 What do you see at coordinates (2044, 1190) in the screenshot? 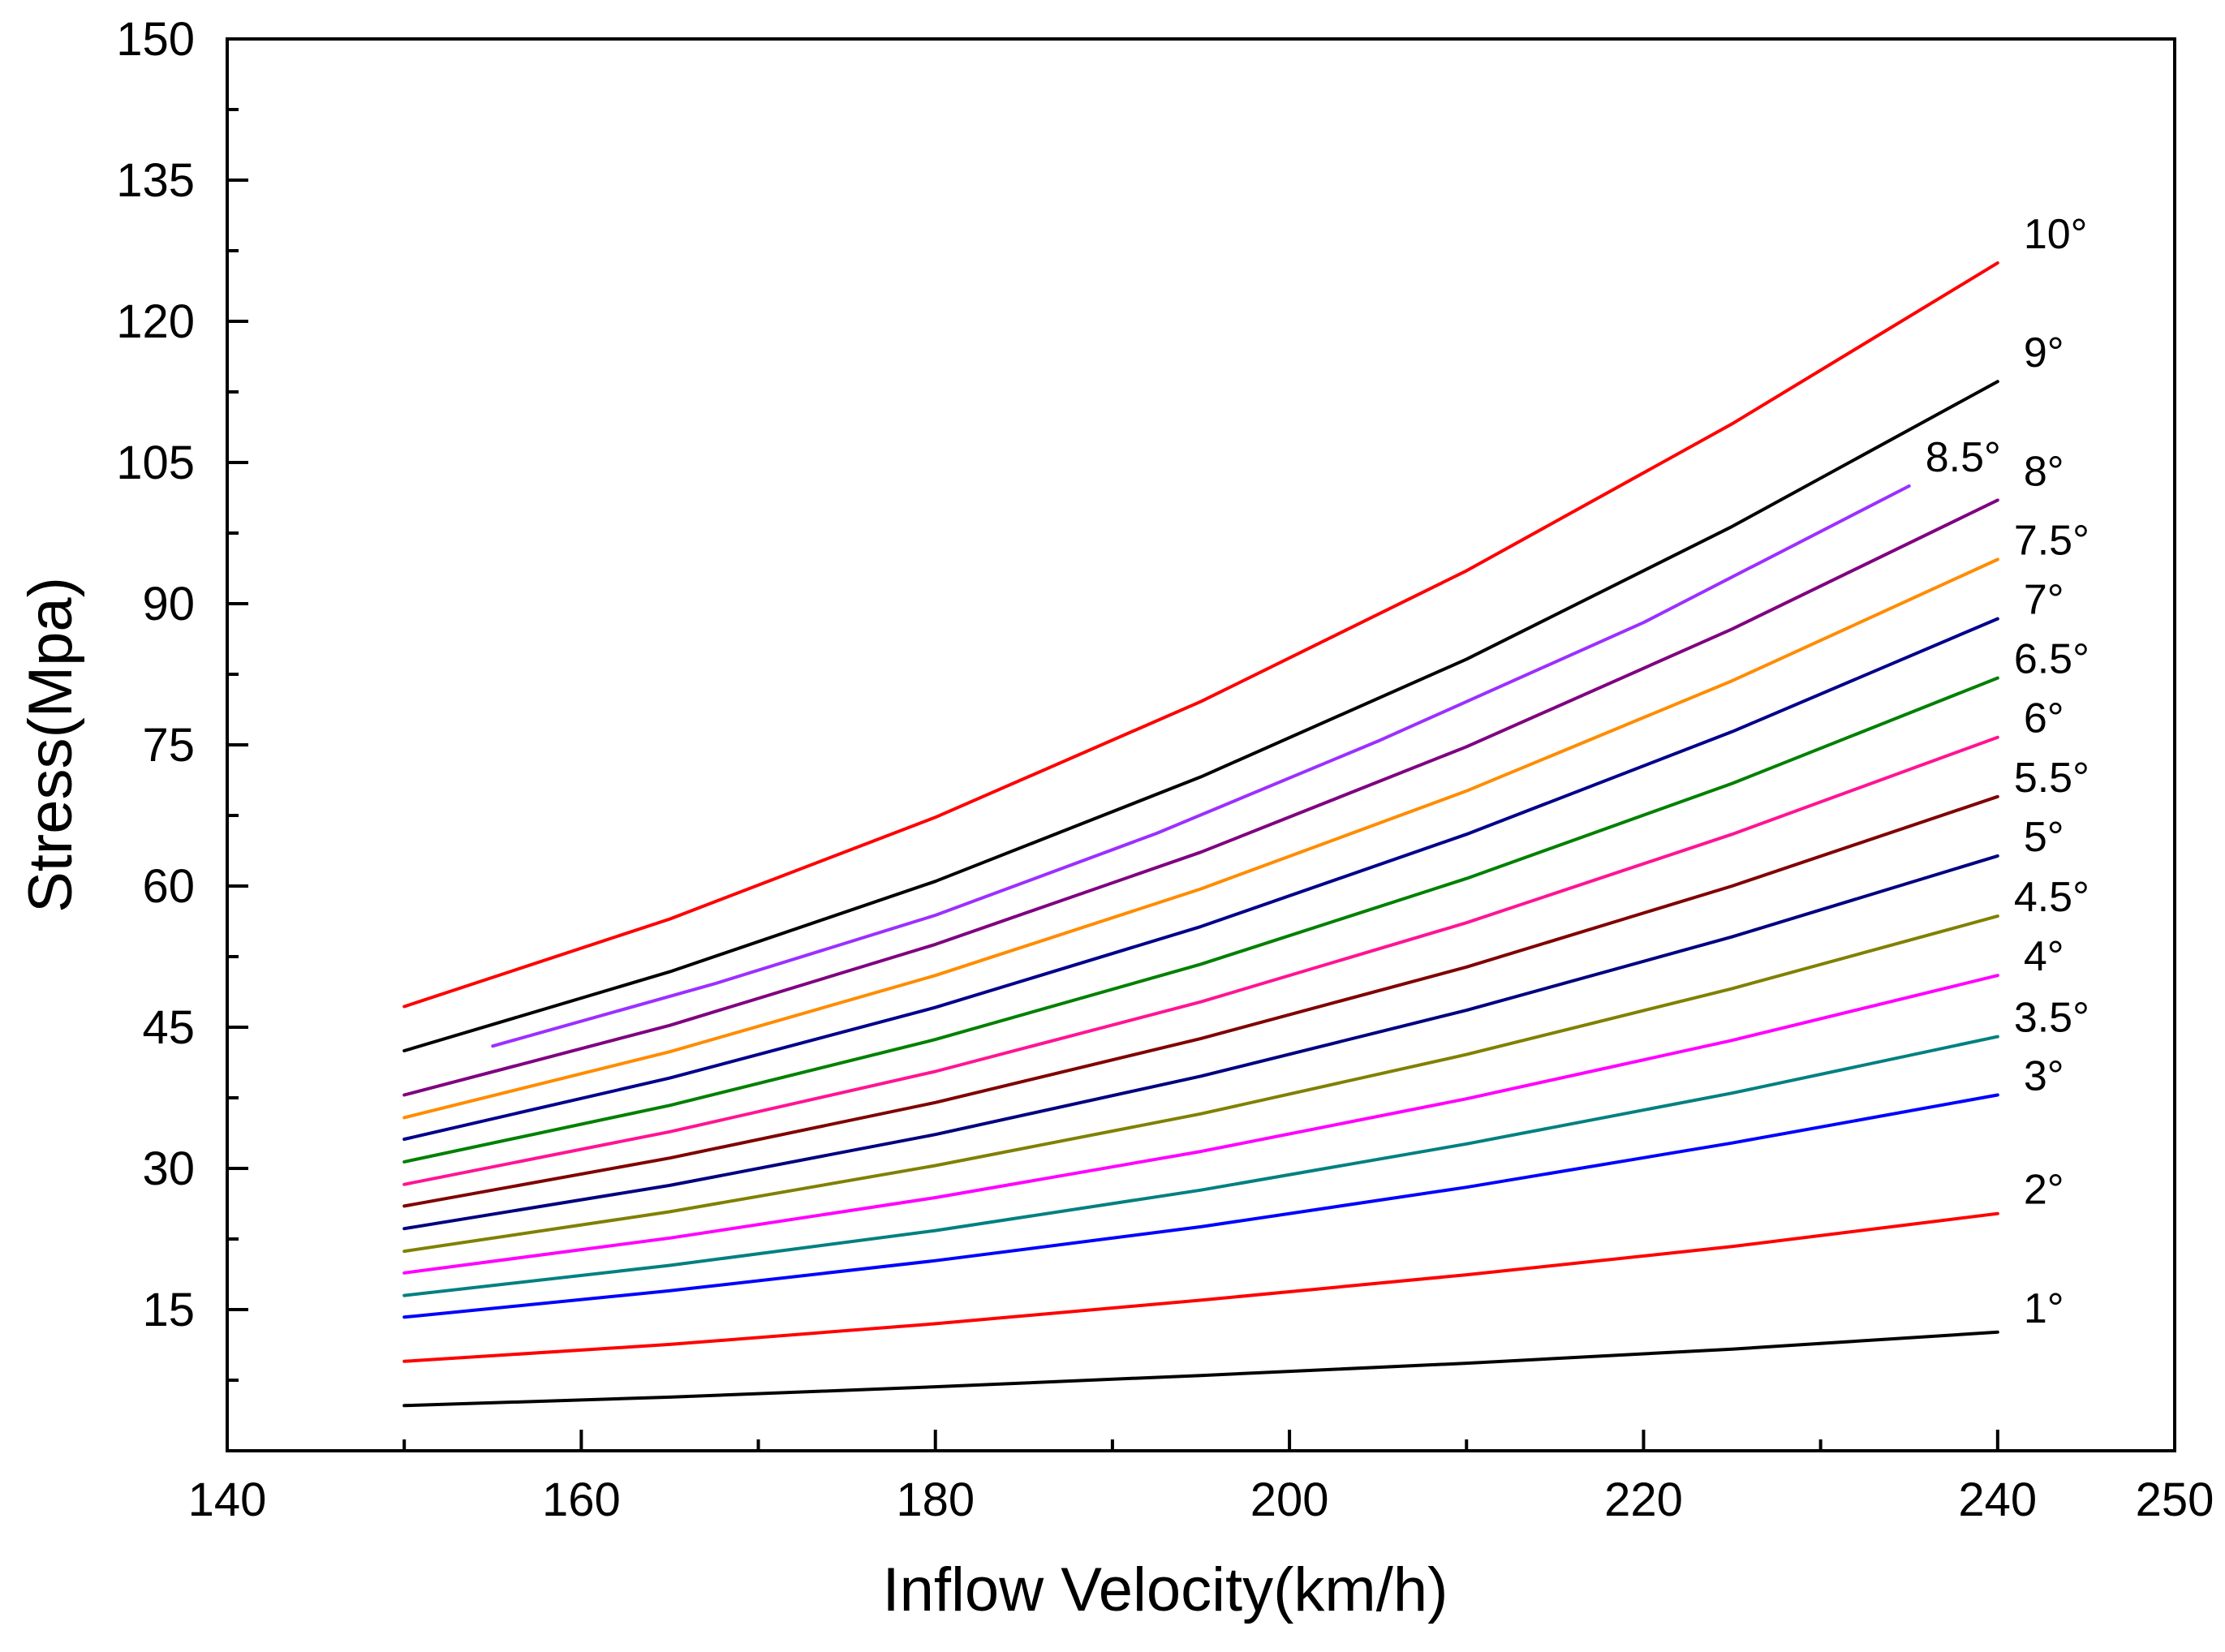
I see `series-label: 2°` at bounding box center [2044, 1190].